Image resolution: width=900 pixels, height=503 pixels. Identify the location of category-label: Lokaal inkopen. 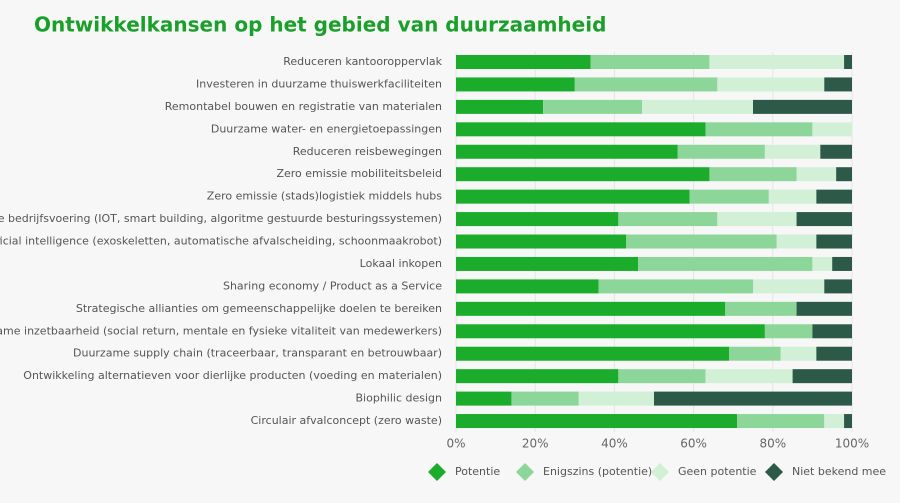
(401, 263).